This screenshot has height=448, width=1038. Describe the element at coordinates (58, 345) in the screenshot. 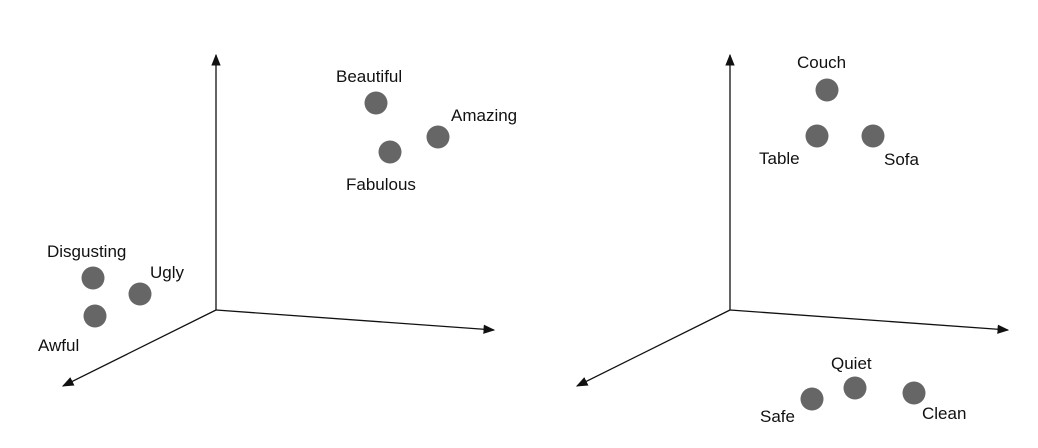

I see `label-awful: Awful` at that location.